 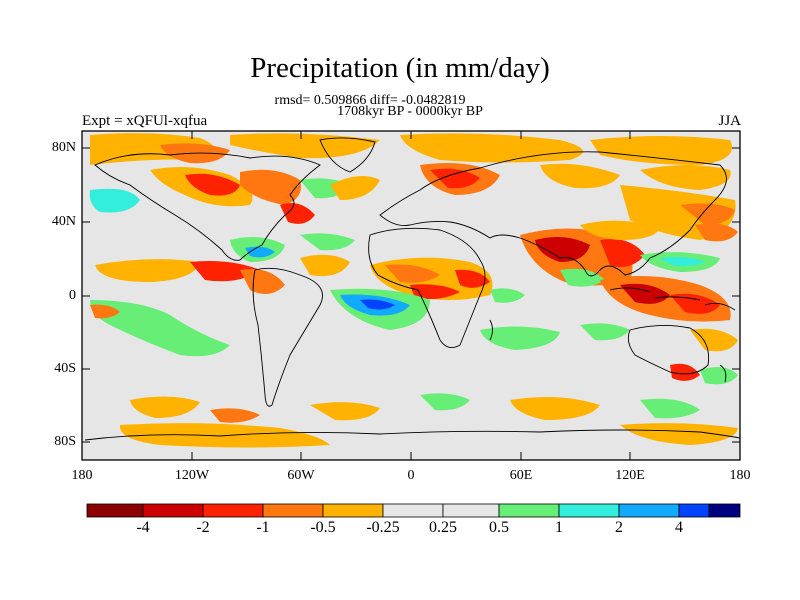 I want to click on y-tick-label: 40S, so click(x=65, y=368).